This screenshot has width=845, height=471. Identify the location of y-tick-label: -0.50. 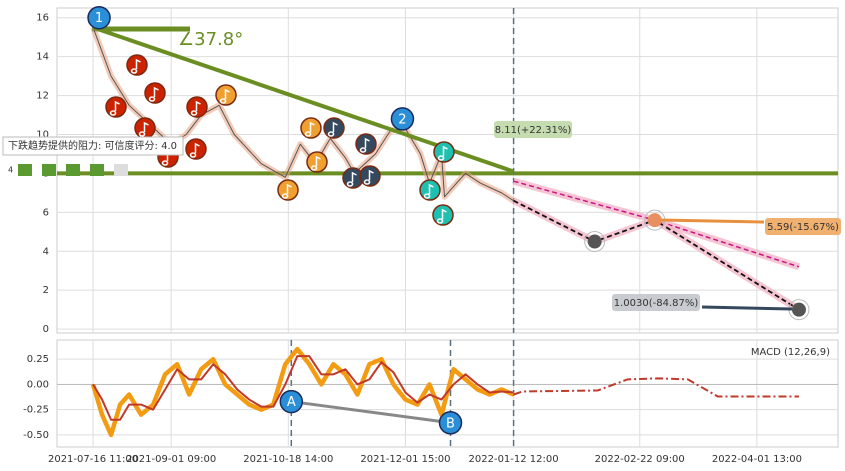
(36, 435).